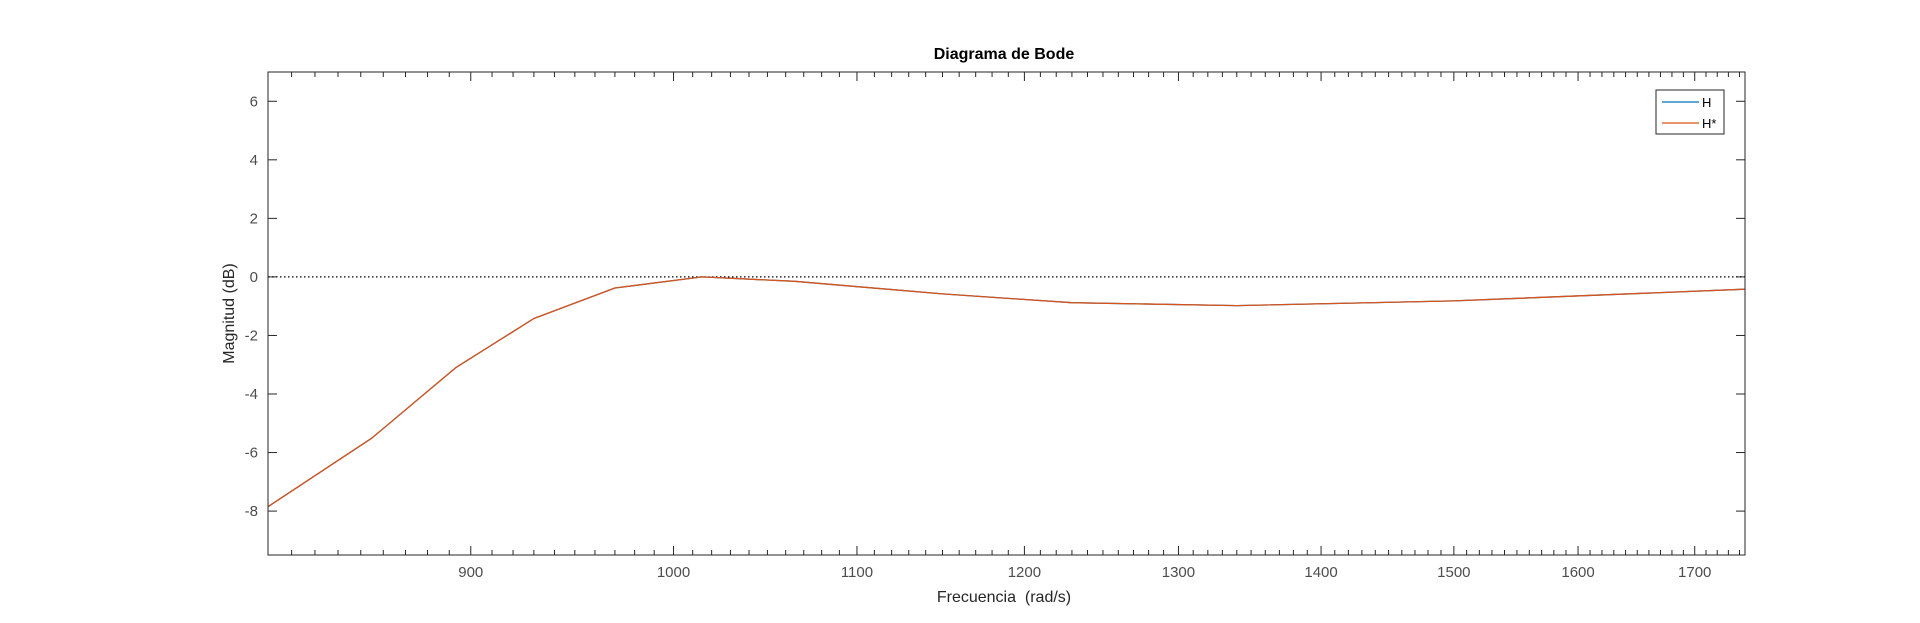  I want to click on chart-title: Diagrama de Bode, so click(1004, 54).